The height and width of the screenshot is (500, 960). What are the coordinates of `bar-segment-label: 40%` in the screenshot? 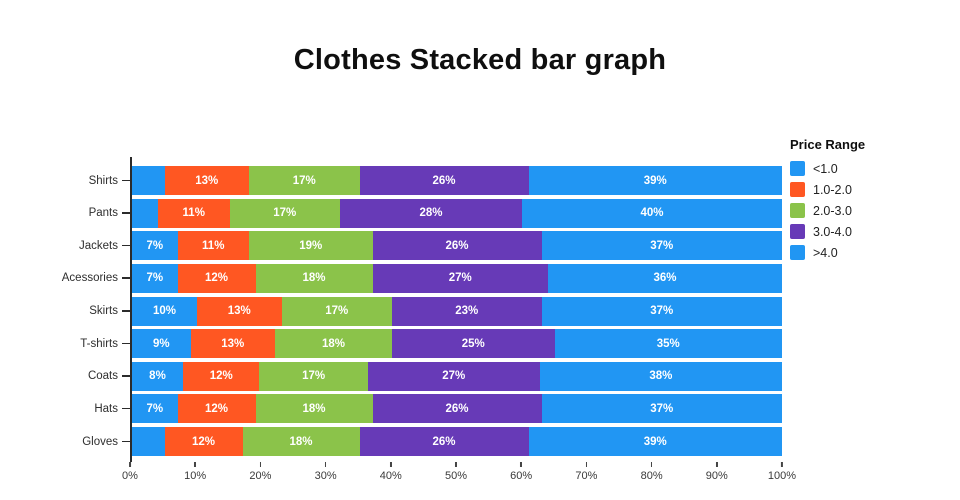 It's located at (652, 213).